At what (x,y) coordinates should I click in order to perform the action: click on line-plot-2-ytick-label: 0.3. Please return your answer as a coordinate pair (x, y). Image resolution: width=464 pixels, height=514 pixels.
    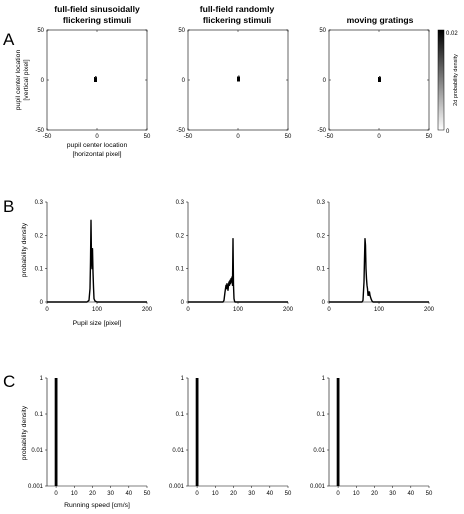
    Looking at the image, I should click on (180, 203).